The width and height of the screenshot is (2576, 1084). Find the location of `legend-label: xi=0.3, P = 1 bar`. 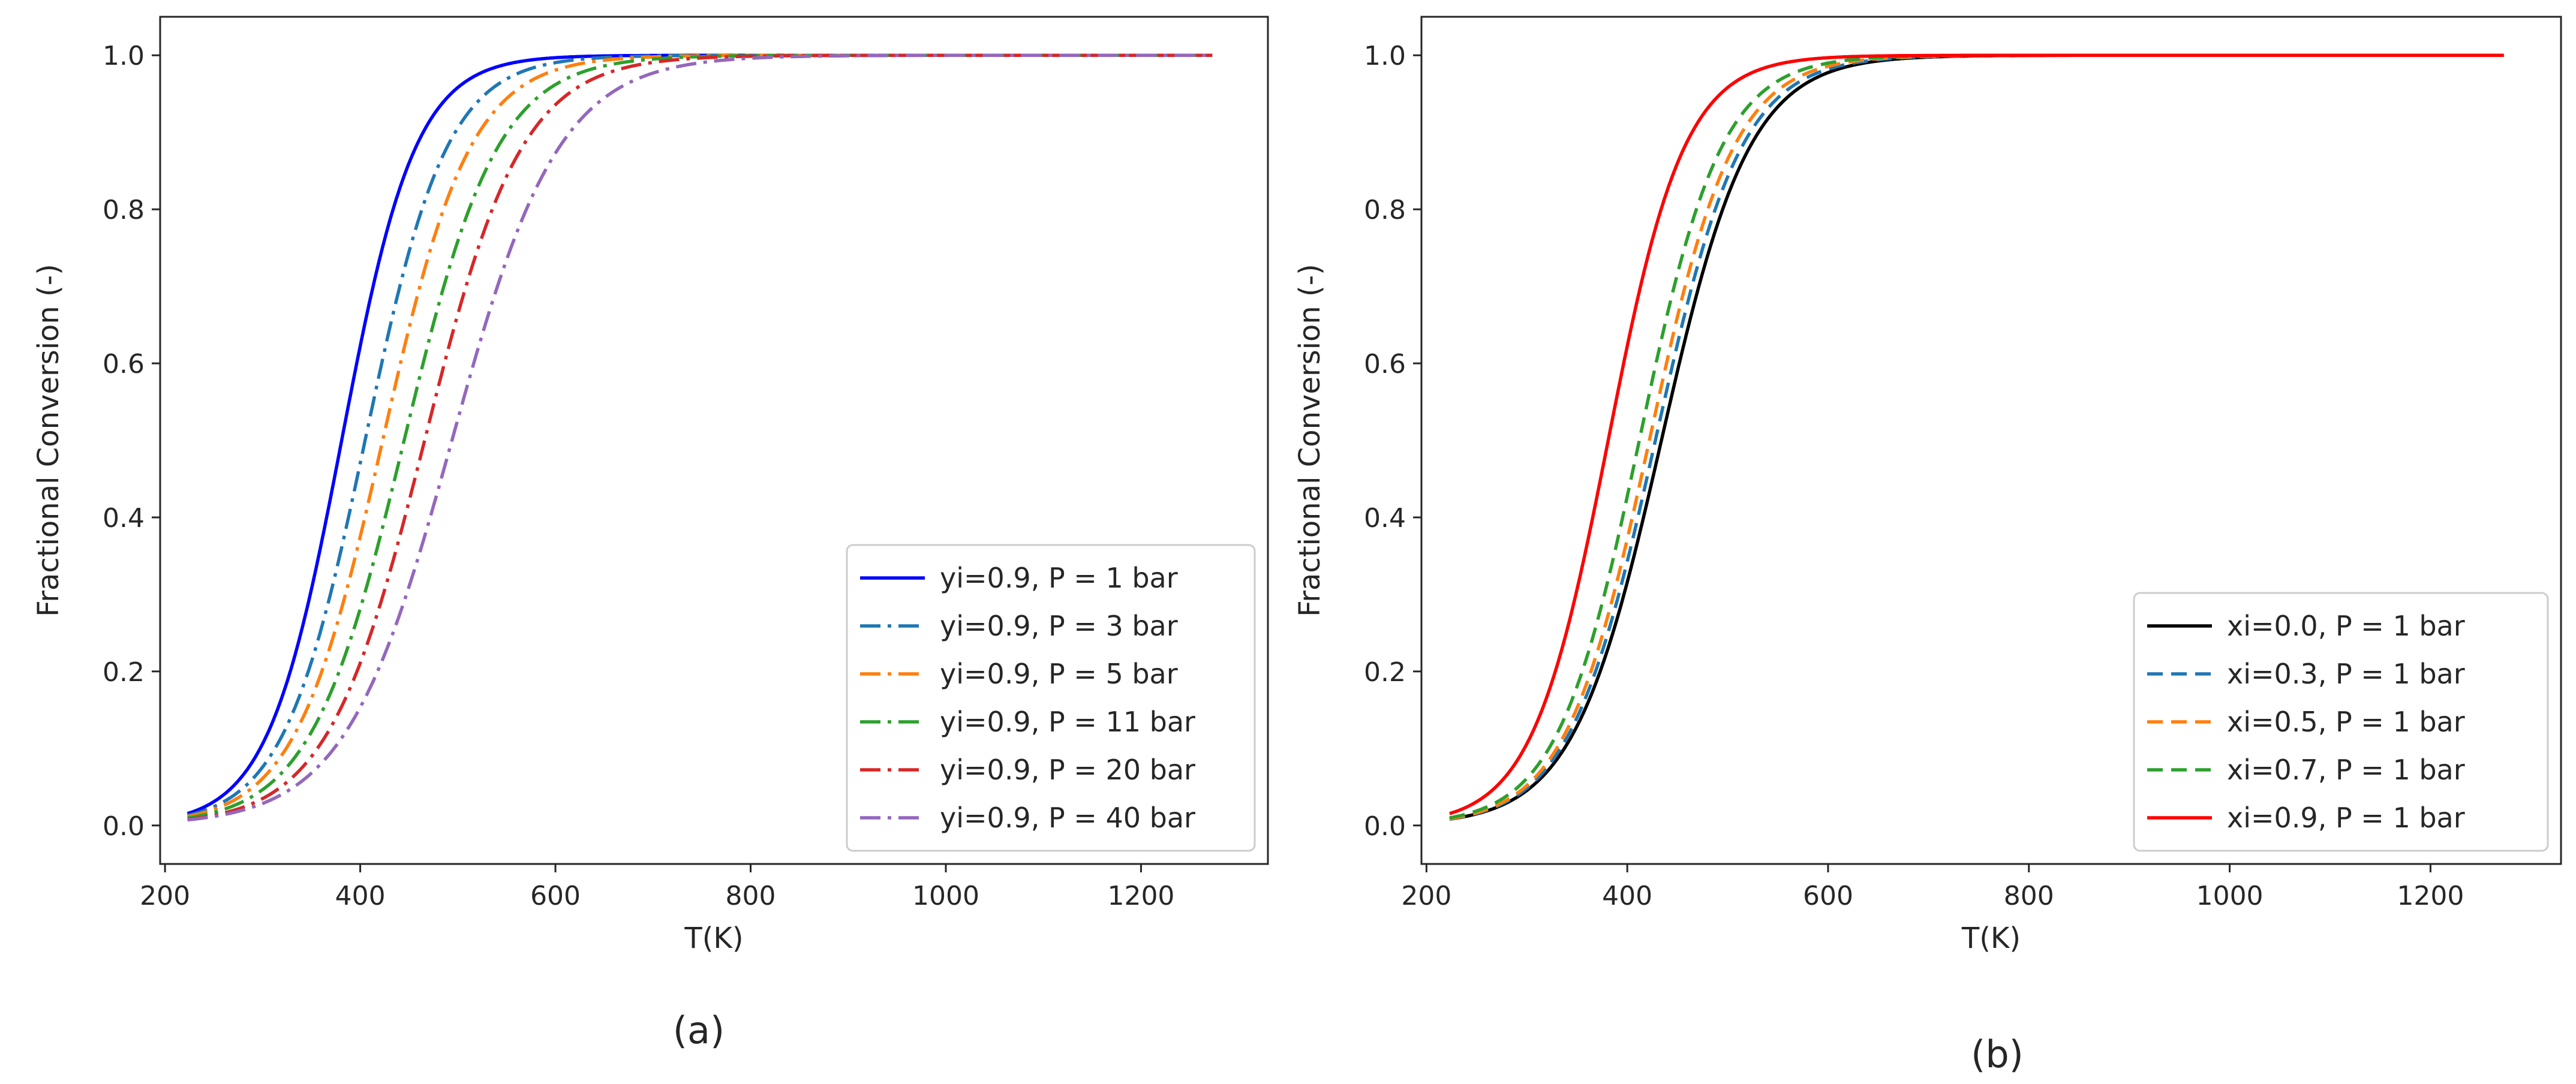

legend-label: xi=0.3, P = 1 bar is located at coordinates (2346, 674).